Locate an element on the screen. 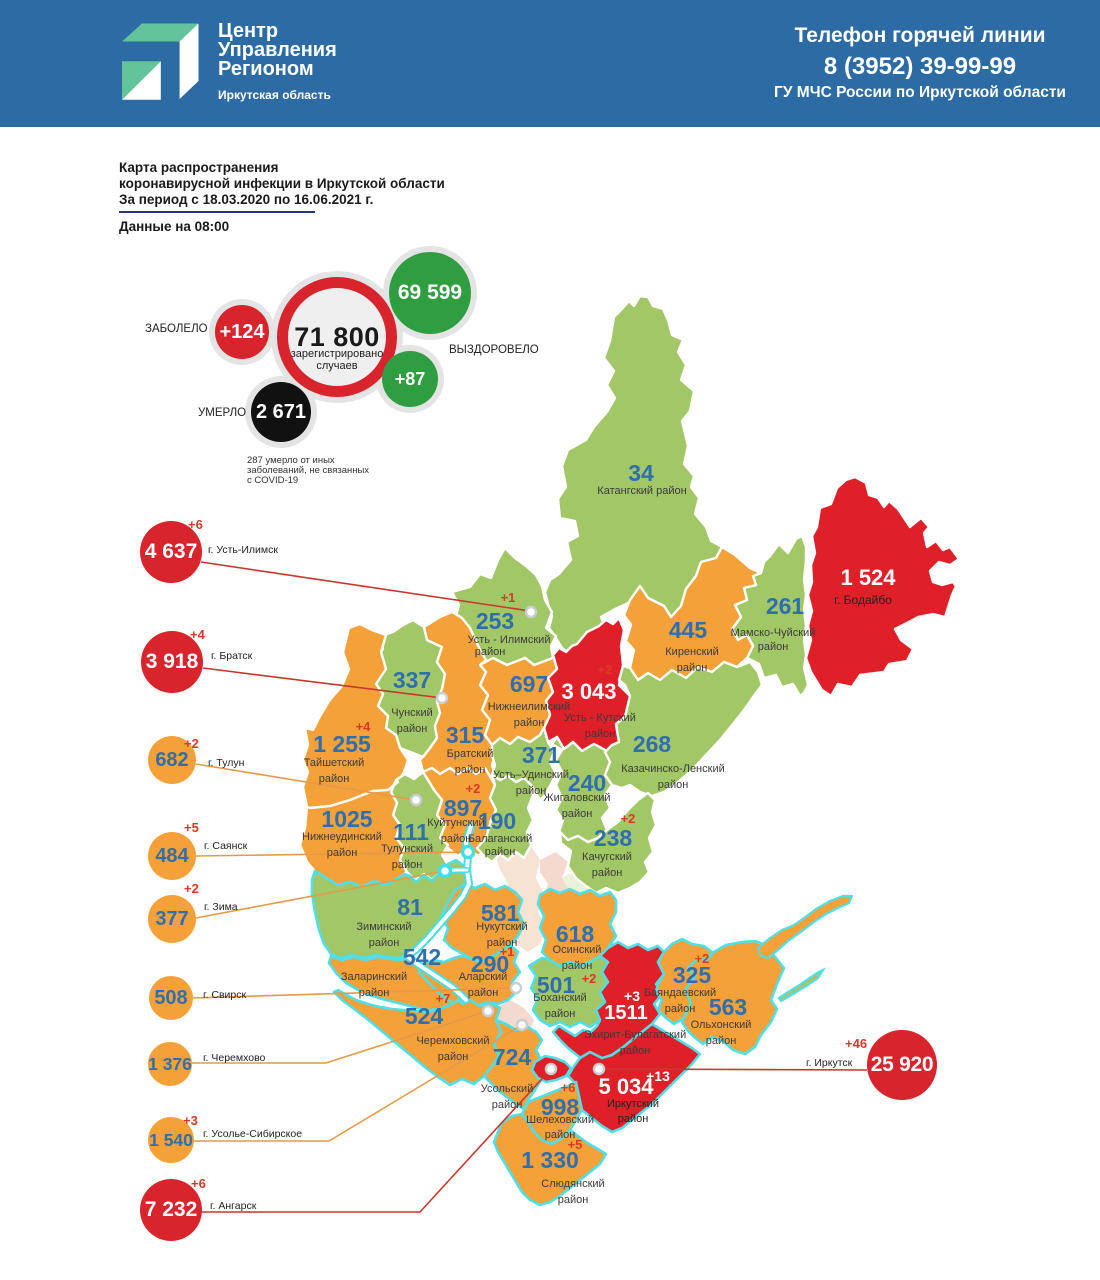 The width and height of the screenshot is (1100, 1280). svg-text: Братский is located at coordinates (470, 754).